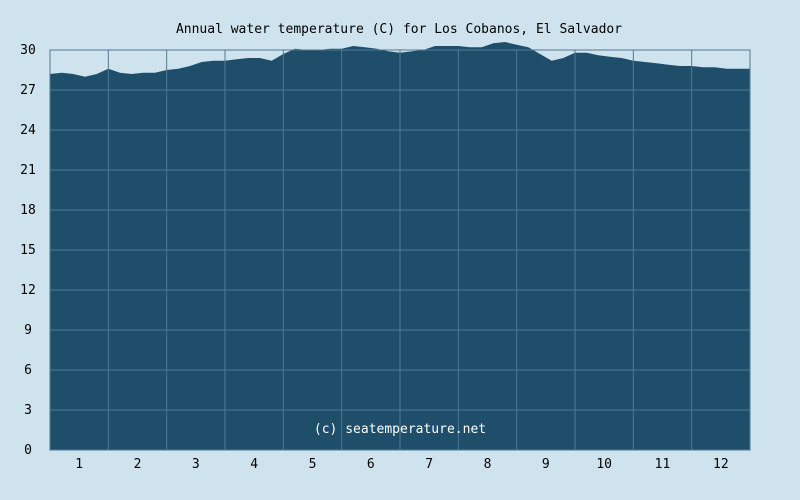 The height and width of the screenshot is (500, 800). I want to click on y-tick-label: 9, so click(28, 330).